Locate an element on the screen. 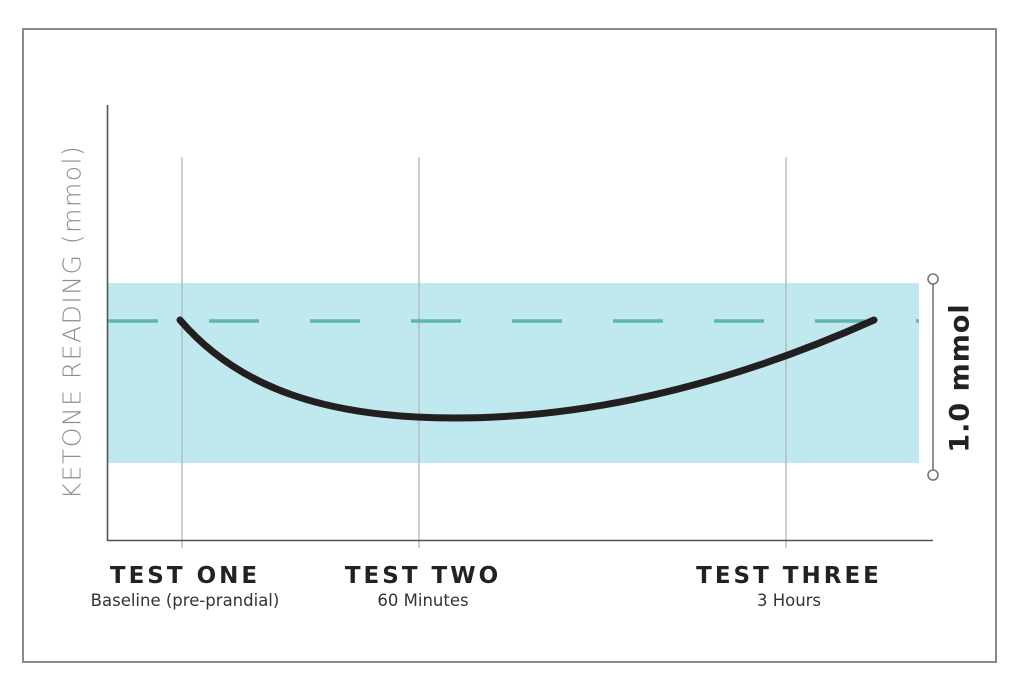  range-bracket-label: 1.0 mmol is located at coordinates (960, 378).